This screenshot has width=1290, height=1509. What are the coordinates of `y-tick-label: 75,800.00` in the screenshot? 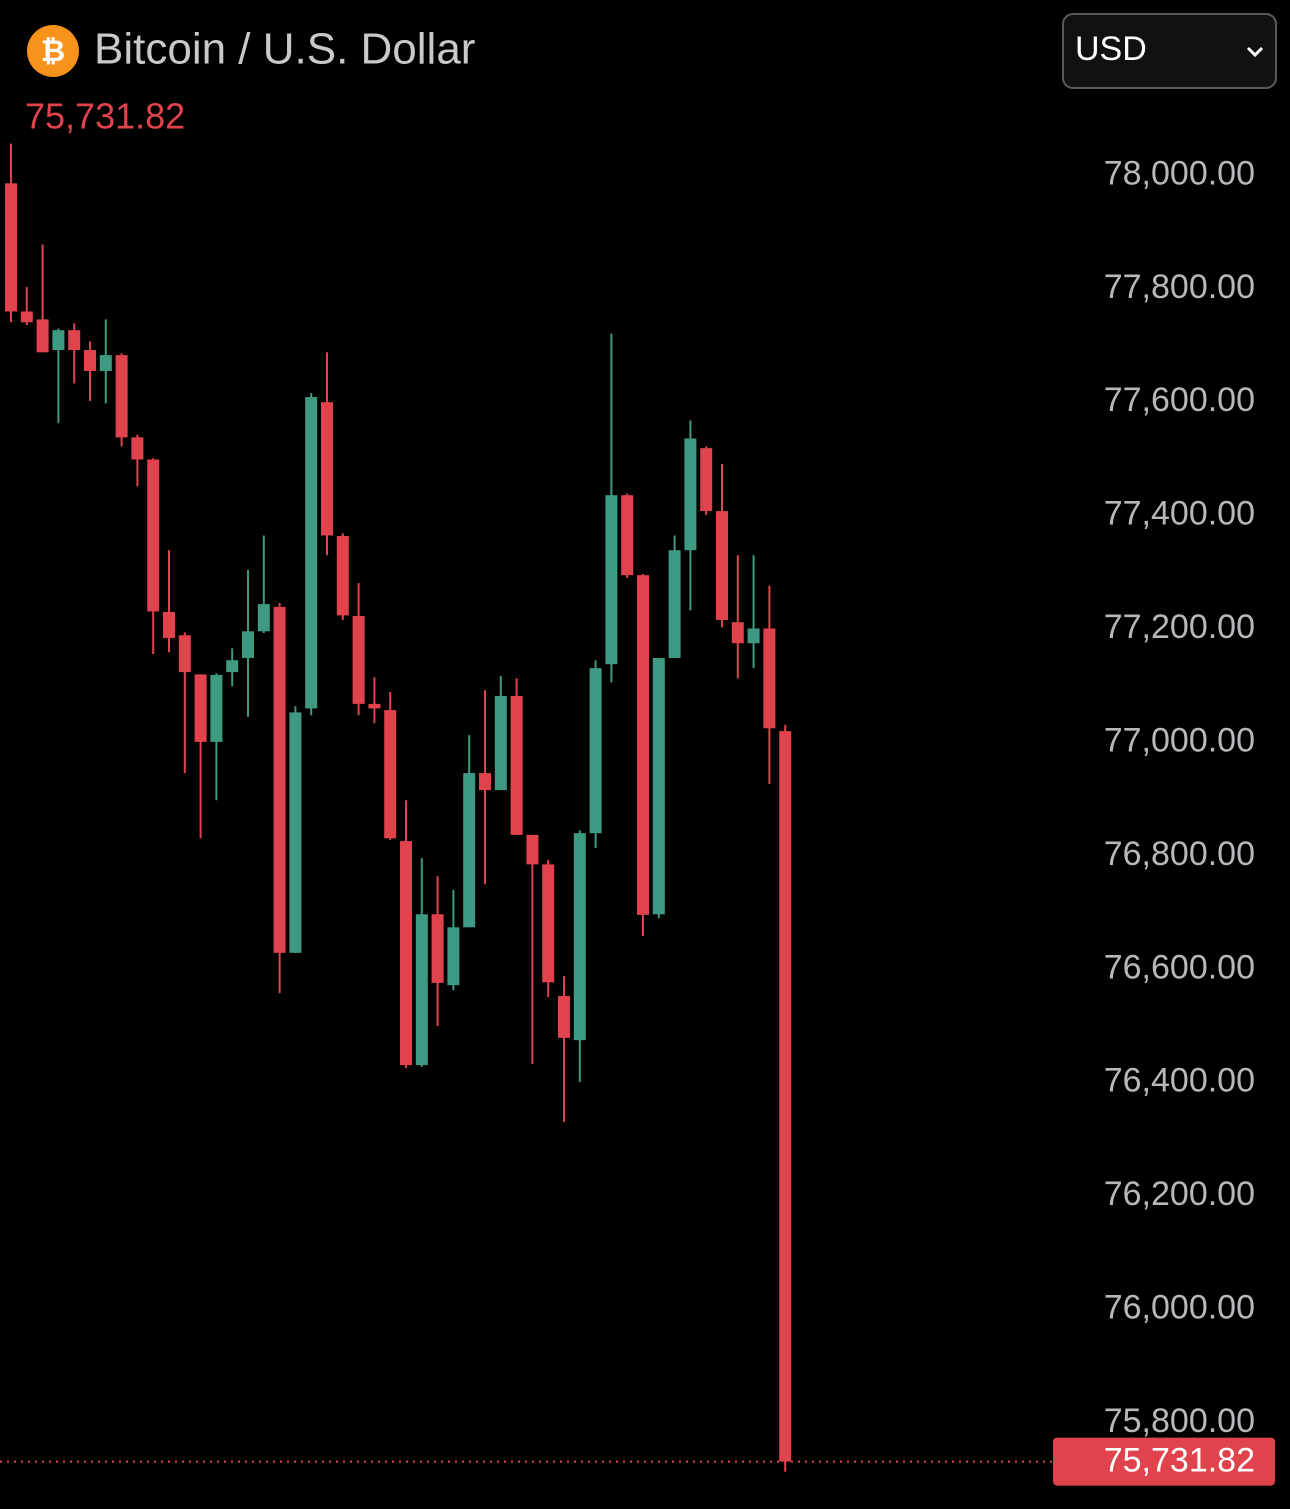 It's located at (1179, 1421).